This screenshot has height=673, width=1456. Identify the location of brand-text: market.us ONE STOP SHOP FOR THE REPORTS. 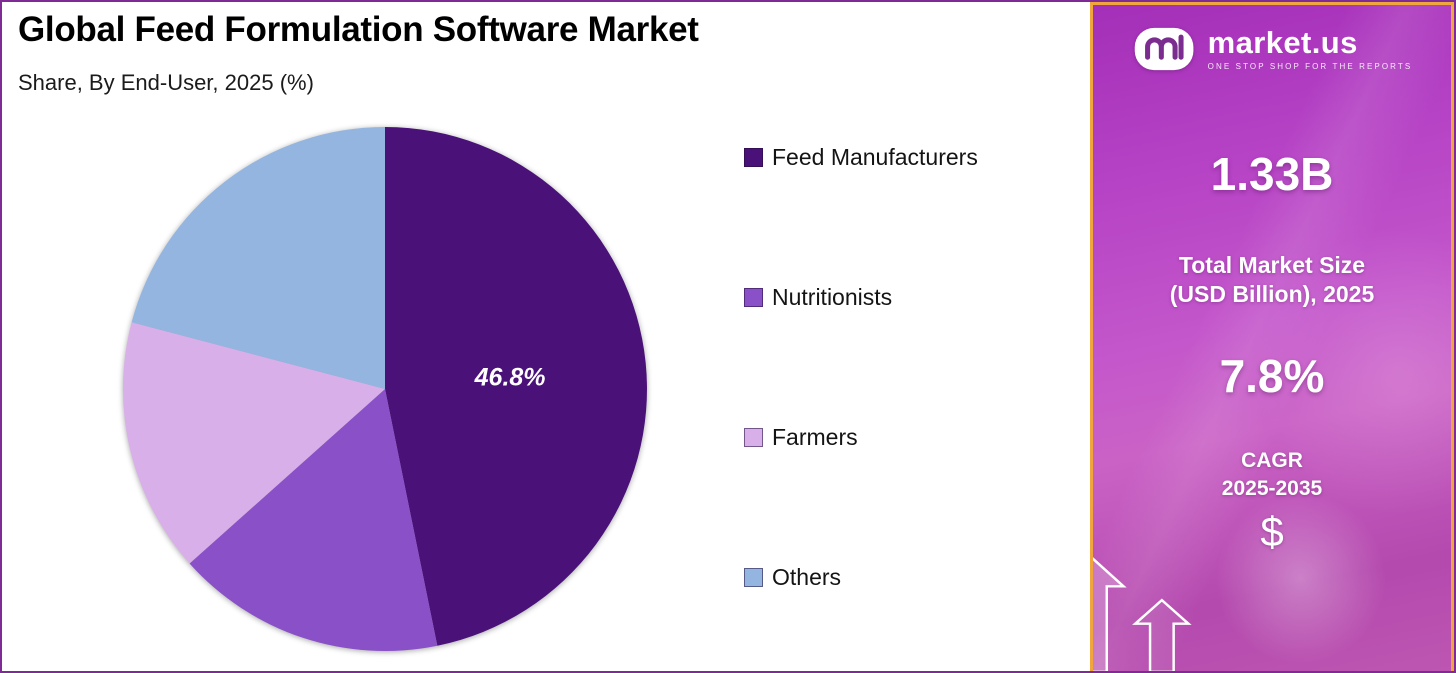
(1310, 48).